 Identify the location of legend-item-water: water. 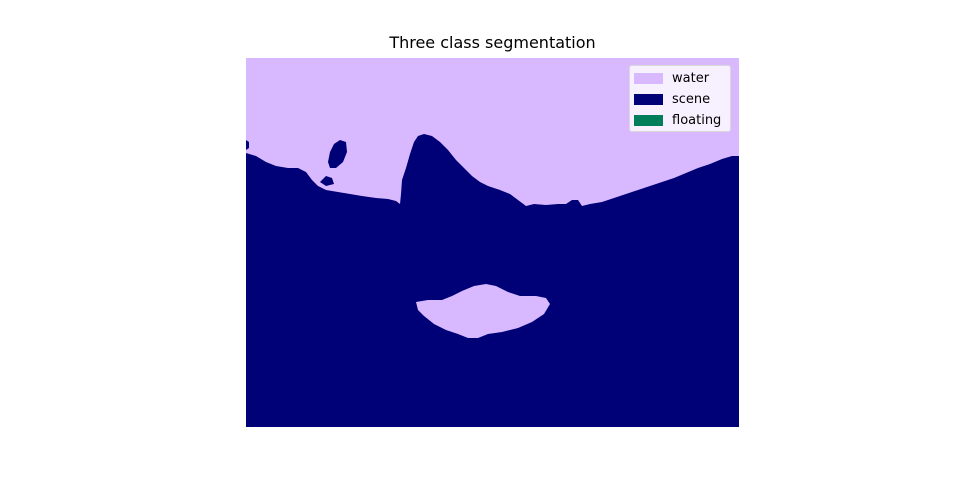
(671, 78).